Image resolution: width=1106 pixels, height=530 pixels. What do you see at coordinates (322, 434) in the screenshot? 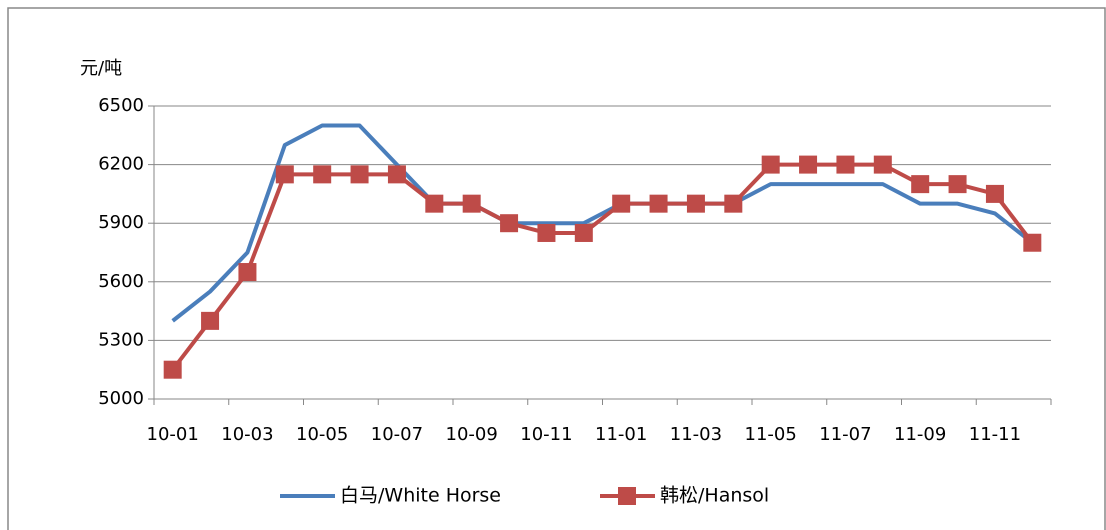
I see `x-tick-label: 10-05` at bounding box center [322, 434].